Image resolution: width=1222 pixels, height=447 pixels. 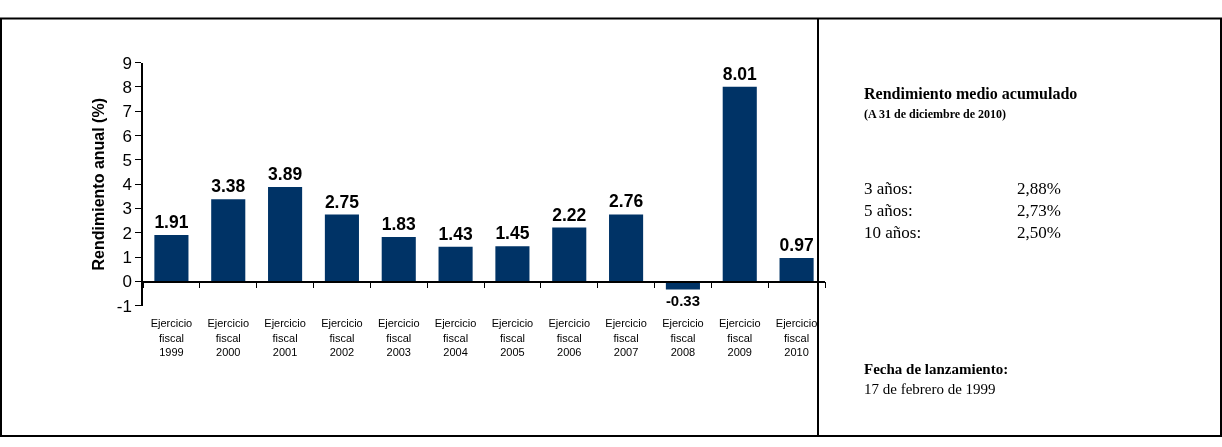 I want to click on x-tick-label: Ejercicio fiscal 1999, so click(x=171, y=338).